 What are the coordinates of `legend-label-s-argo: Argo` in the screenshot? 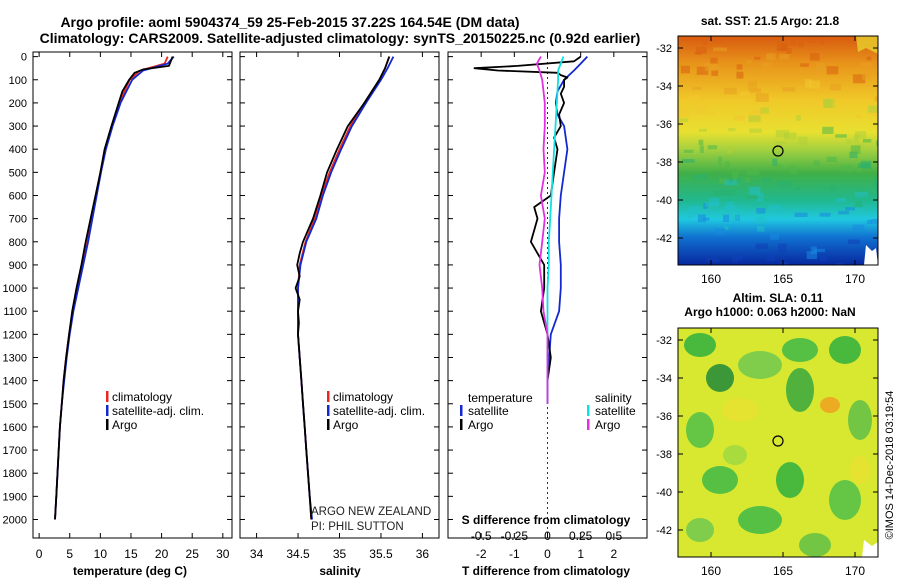 It's located at (608, 425).